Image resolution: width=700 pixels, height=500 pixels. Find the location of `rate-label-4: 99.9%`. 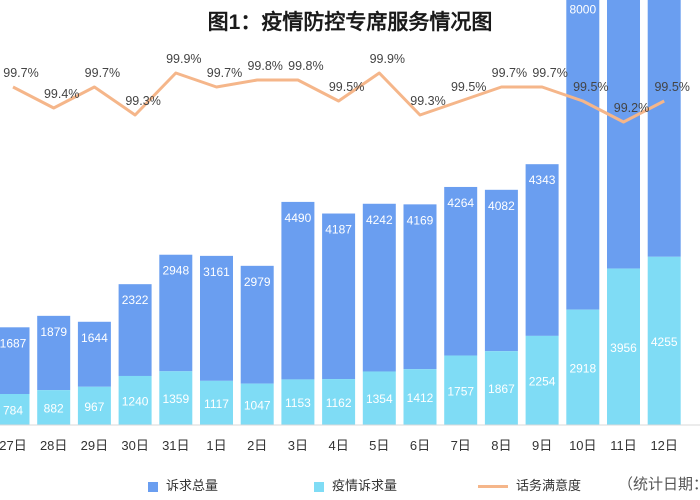

rate-label-4: 99.9% is located at coordinates (183, 59).